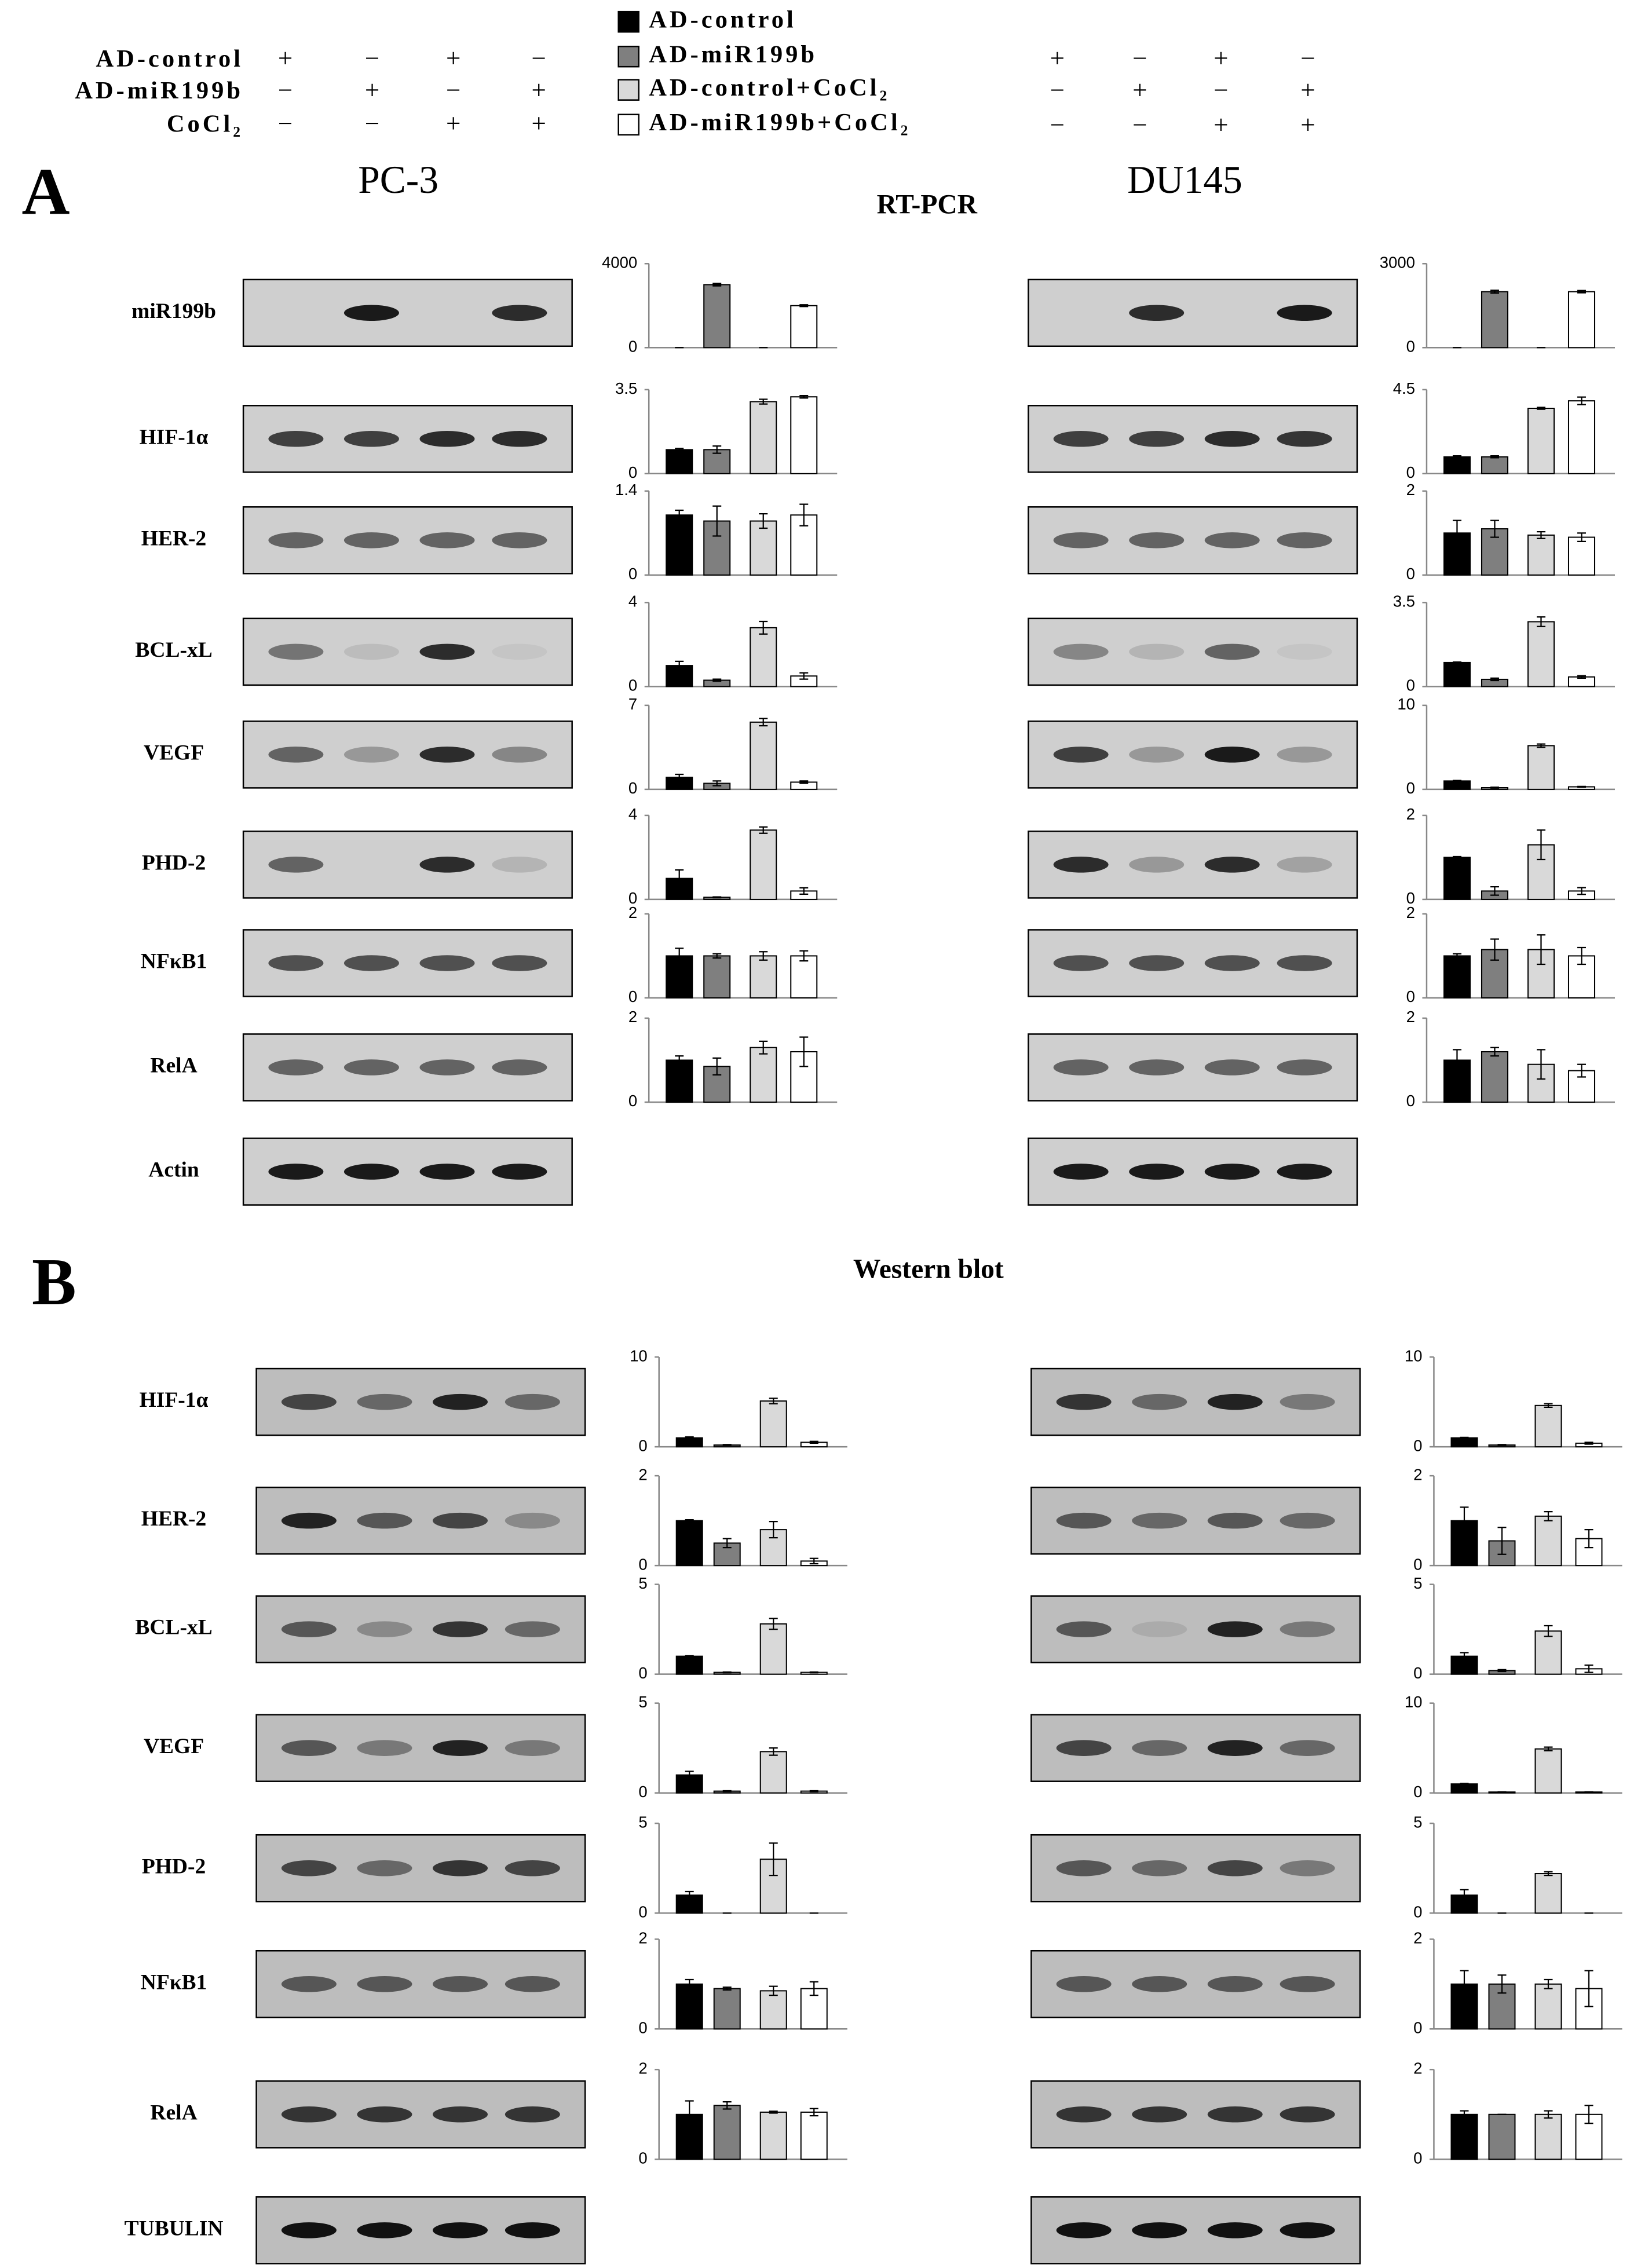 The image size is (1641, 2268). I want to click on row-label: RelA, so click(173, 2112).